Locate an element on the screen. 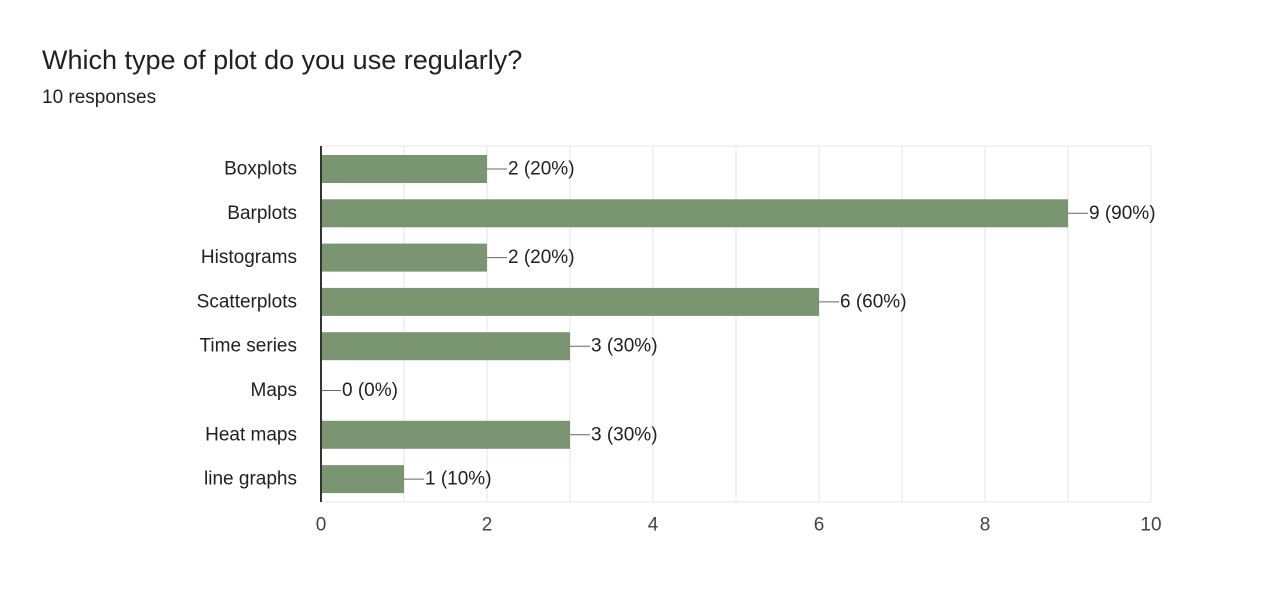 The width and height of the screenshot is (1280, 608). data-label: 6 (60%) is located at coordinates (873, 301).